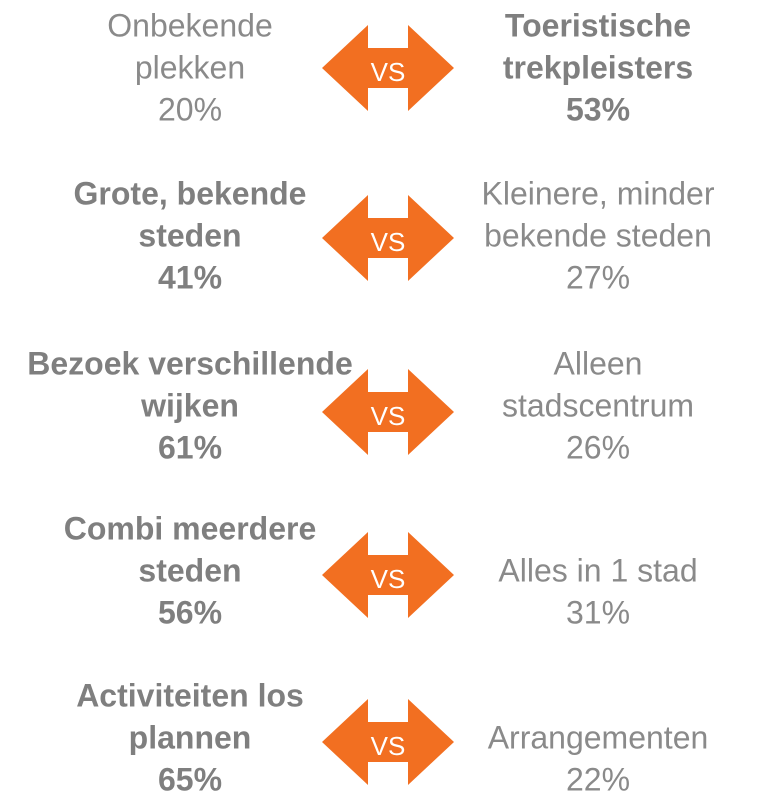 Image resolution: width=761 pixels, height=806 pixels. What do you see at coordinates (597, 570) in the screenshot?
I see `right-label: Alles in 1 stad` at bounding box center [597, 570].